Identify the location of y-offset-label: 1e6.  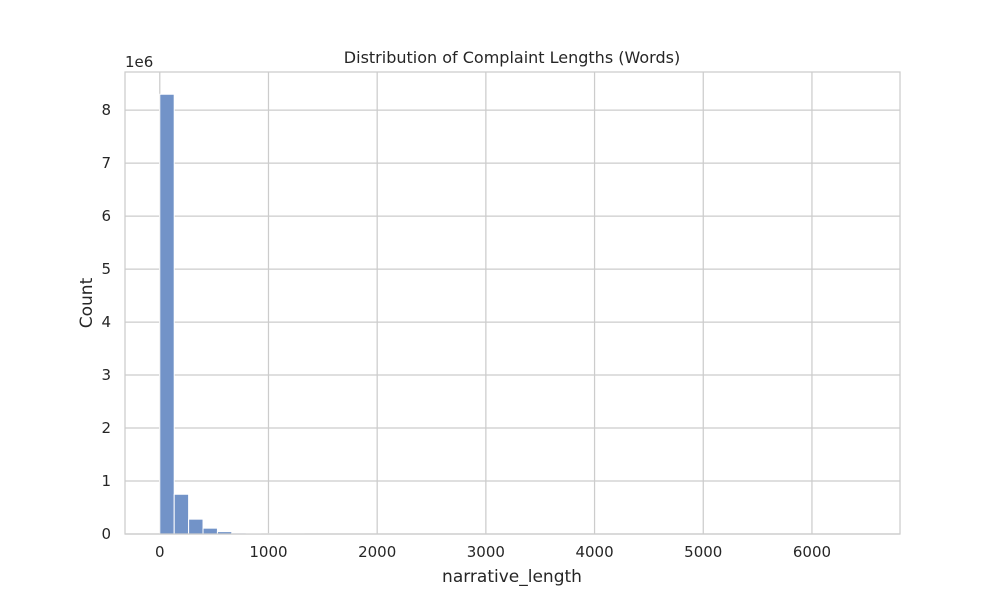
(139, 62).